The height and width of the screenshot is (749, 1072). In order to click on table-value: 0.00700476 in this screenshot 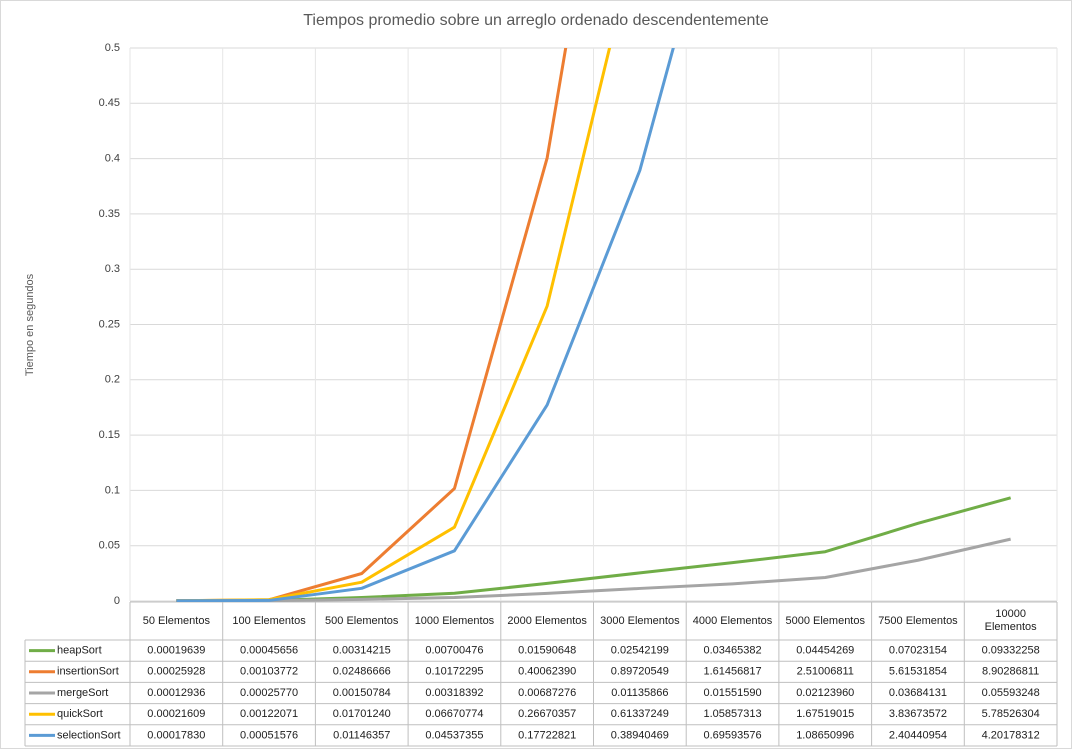, I will do `click(454, 651)`.